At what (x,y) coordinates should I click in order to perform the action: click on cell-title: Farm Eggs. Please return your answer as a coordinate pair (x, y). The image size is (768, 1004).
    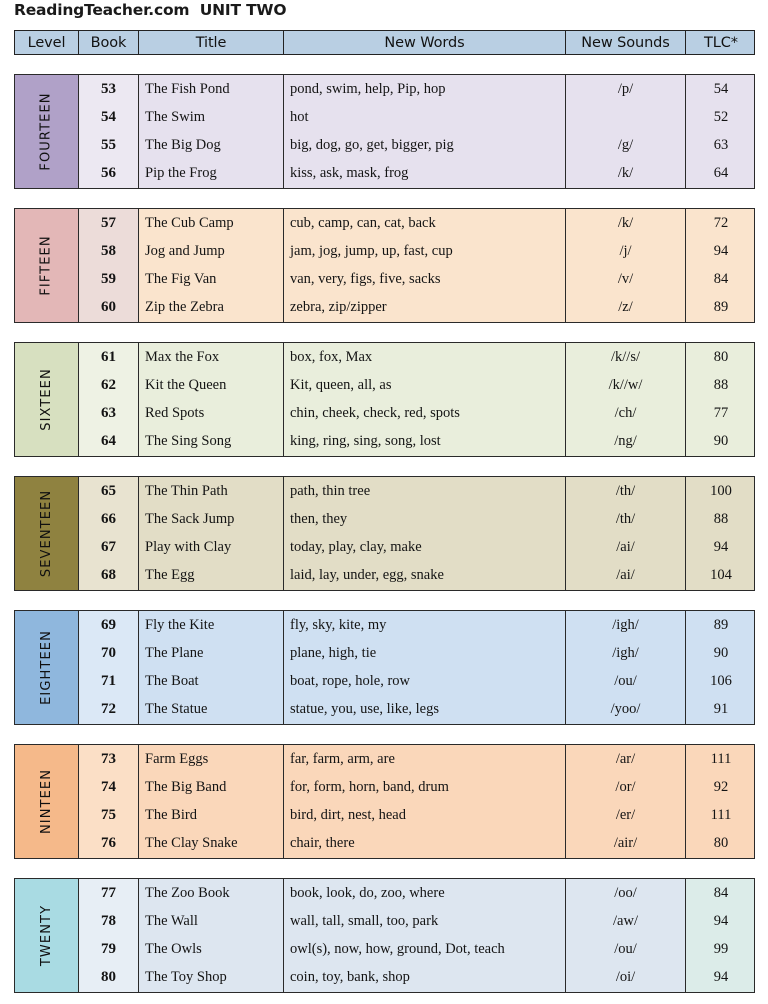
    Looking at the image, I should click on (211, 759).